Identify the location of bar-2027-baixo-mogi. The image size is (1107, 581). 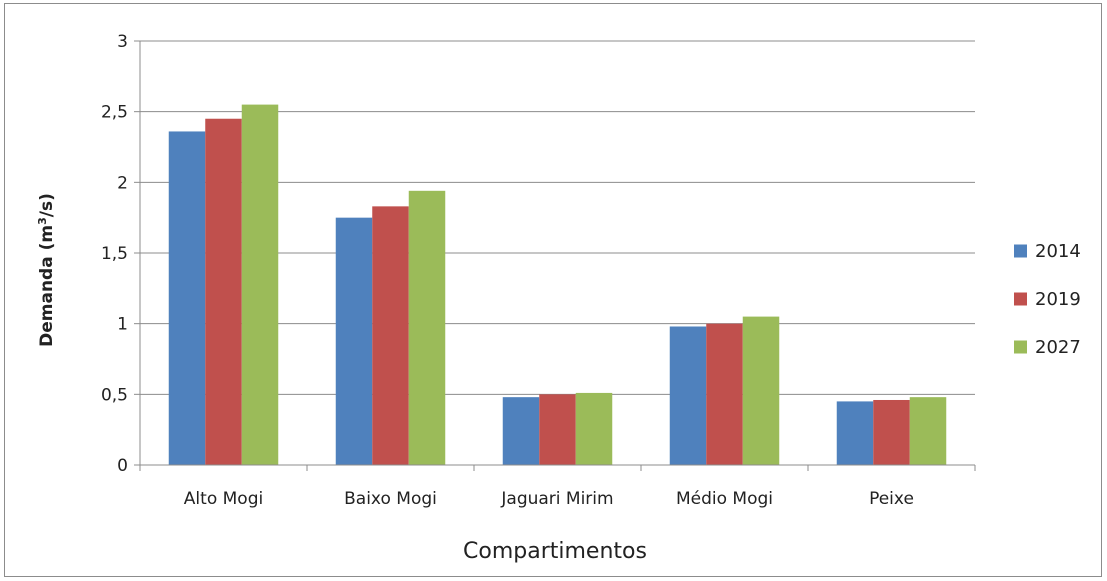
(427, 327).